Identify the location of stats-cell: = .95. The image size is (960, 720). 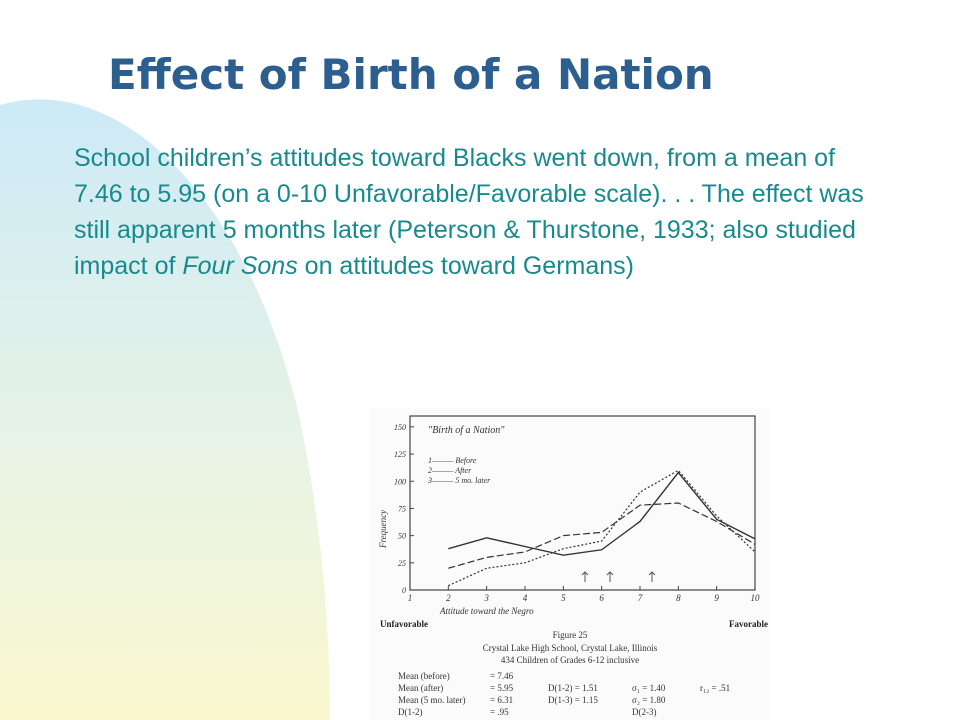
(499, 712).